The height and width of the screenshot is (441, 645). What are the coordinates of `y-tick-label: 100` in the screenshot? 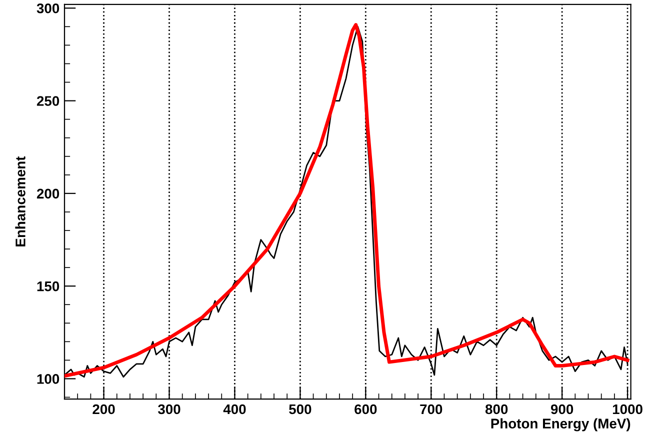 It's located at (48, 379).